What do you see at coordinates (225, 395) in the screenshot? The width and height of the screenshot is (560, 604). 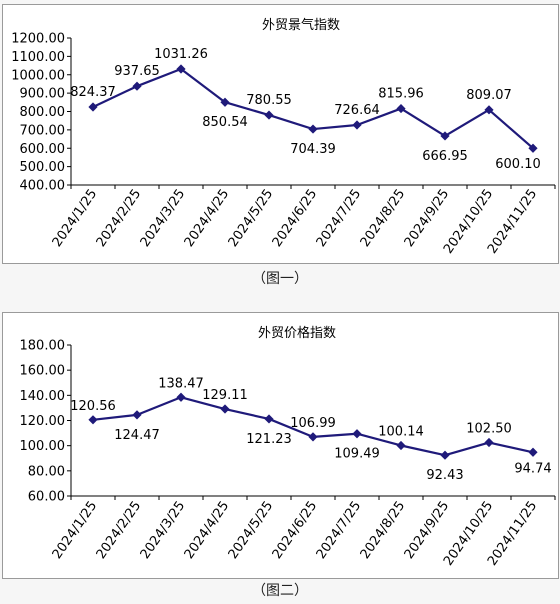 I see `data-label: 129.11` at bounding box center [225, 395].